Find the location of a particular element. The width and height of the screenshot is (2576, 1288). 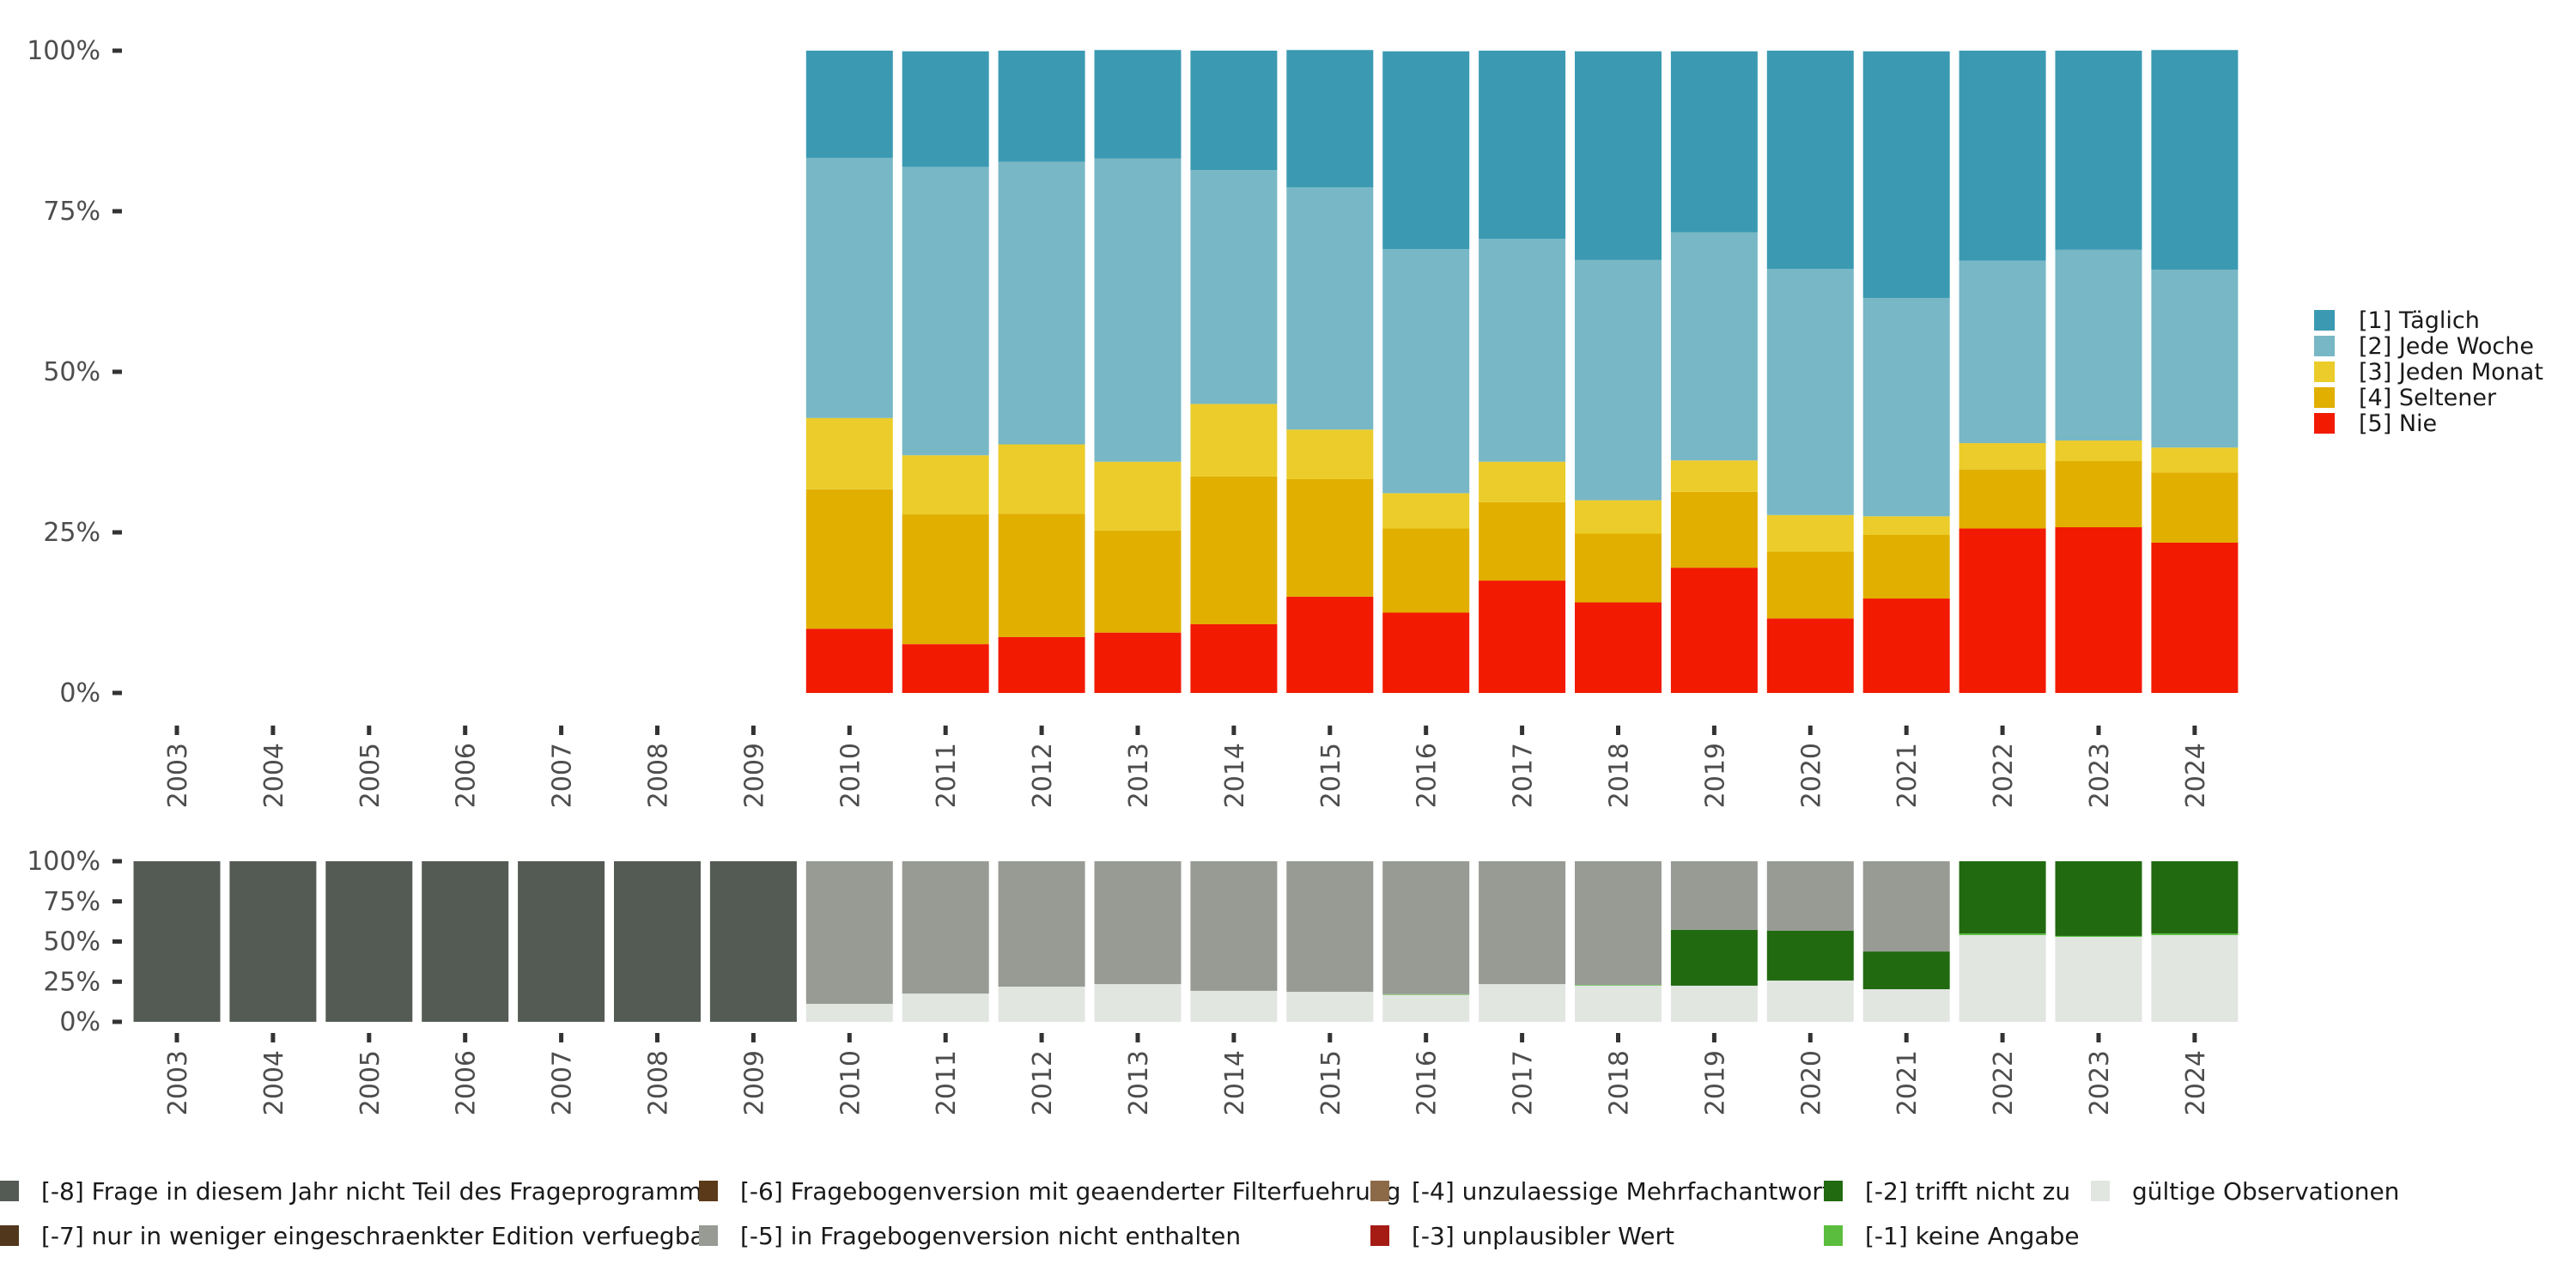

bar-segment-2019-g-ltige-observationen is located at coordinates (1714, 1003).